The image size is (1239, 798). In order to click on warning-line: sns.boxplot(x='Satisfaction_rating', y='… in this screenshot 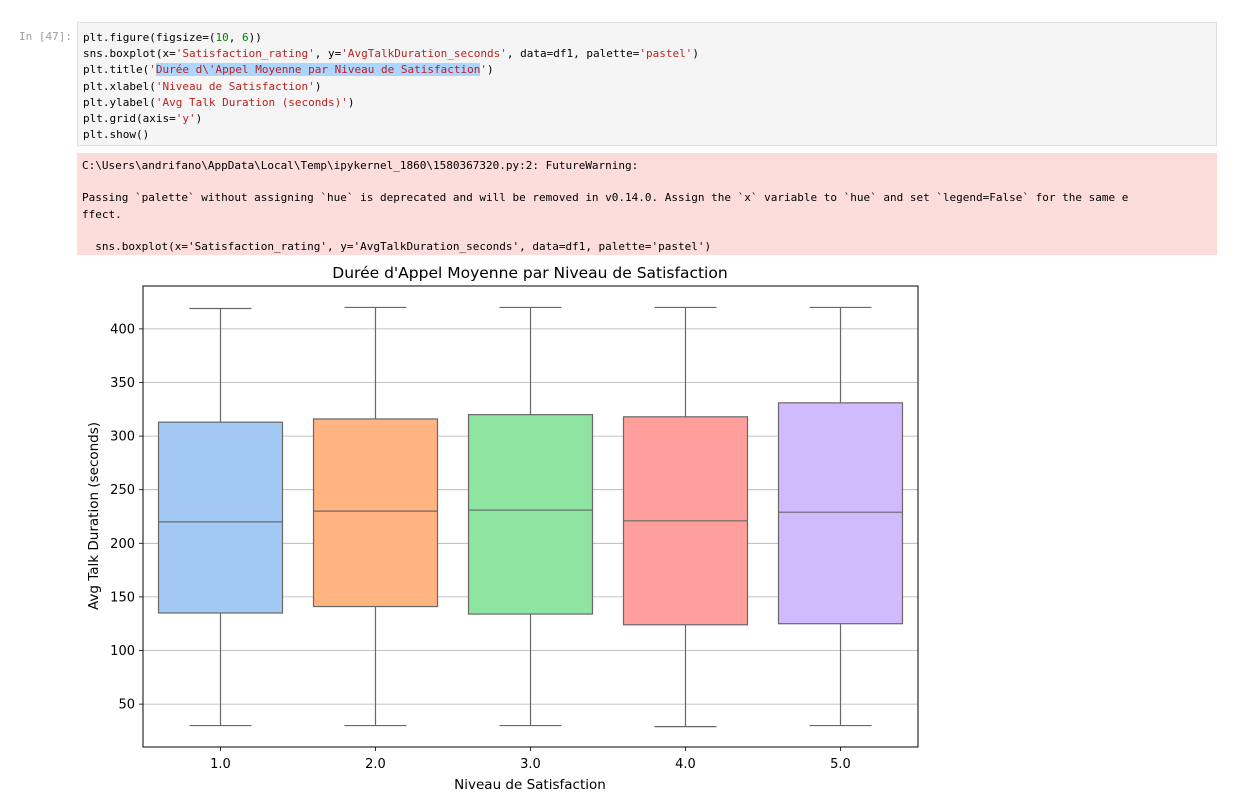, I will do `click(397, 246)`.